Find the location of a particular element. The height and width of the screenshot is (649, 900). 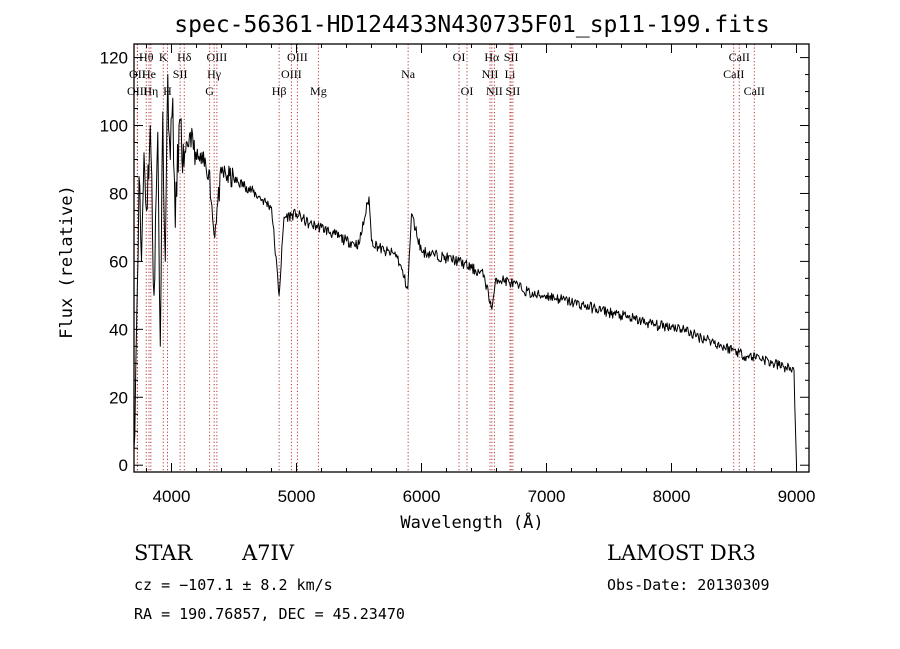

x-tick-label: 8000 is located at coordinates (672, 496).